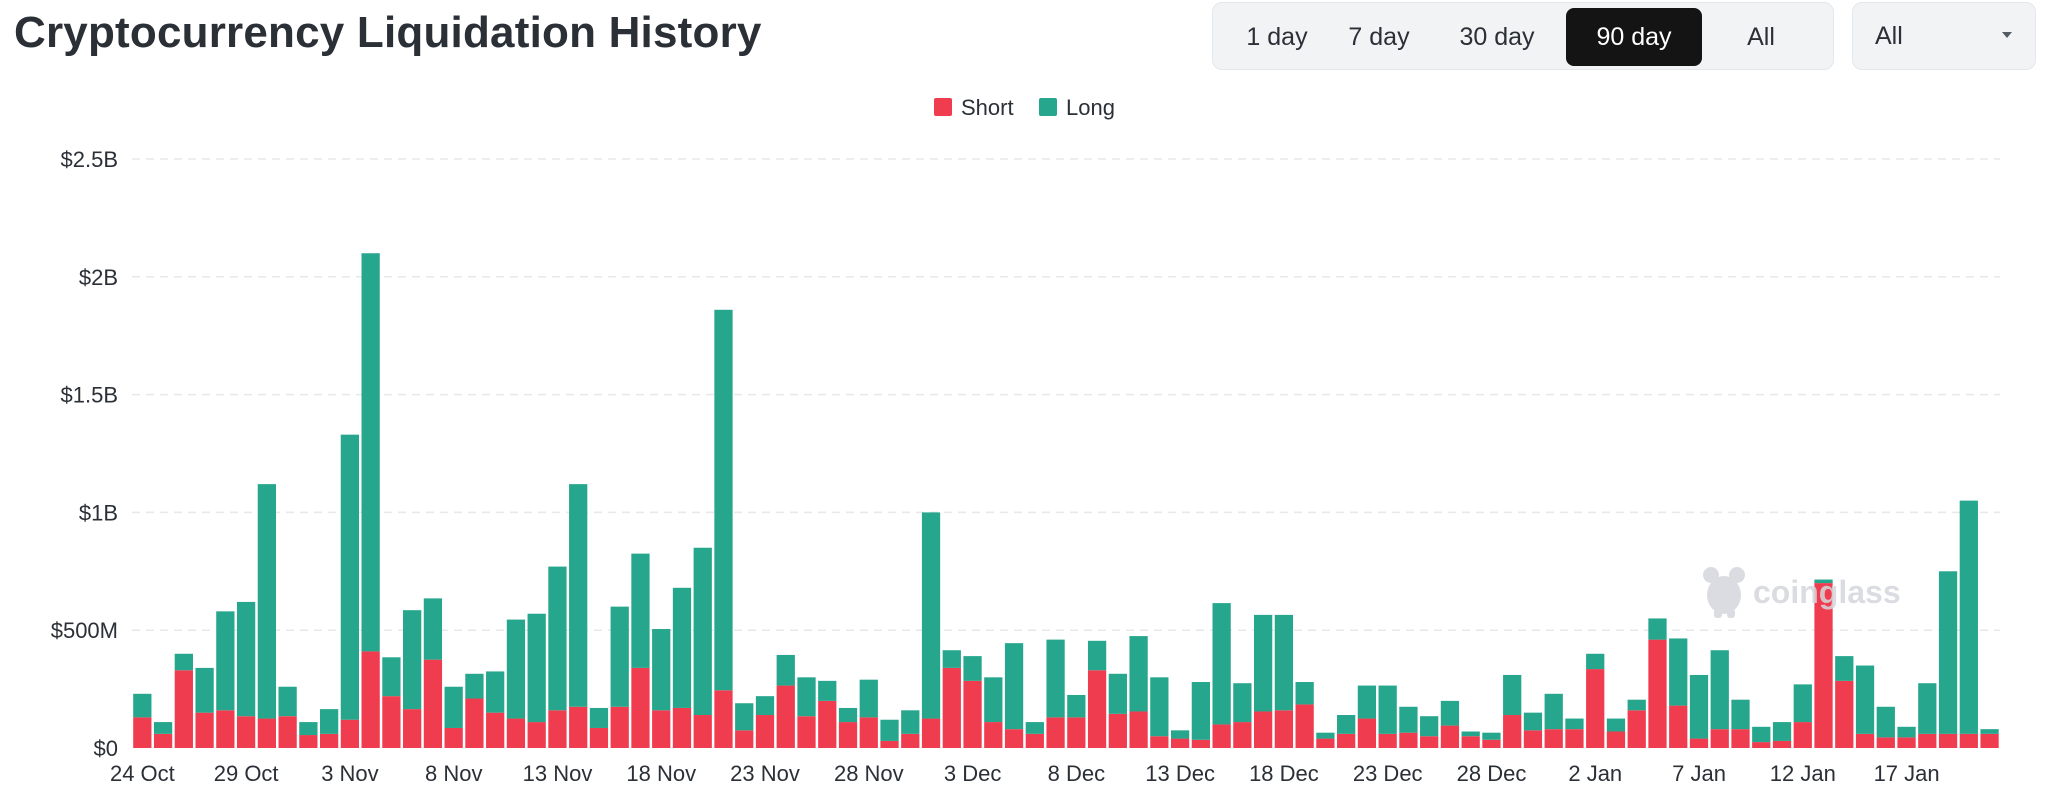 Image resolution: width=2048 pixels, height=797 pixels. What do you see at coordinates (1277, 36) in the screenshot?
I see `tab-1-day: 1 day` at bounding box center [1277, 36].